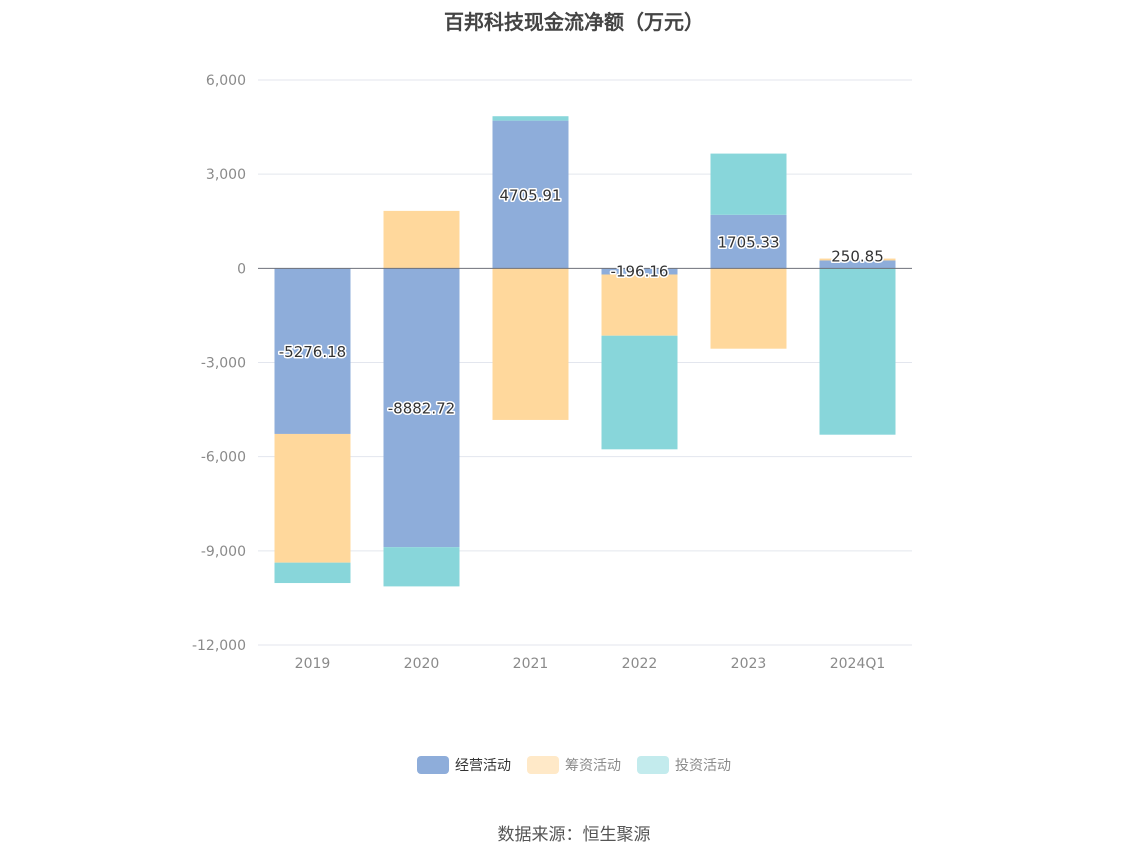 The width and height of the screenshot is (1148, 859). I want to click on data-label: 250.85, so click(857, 256).